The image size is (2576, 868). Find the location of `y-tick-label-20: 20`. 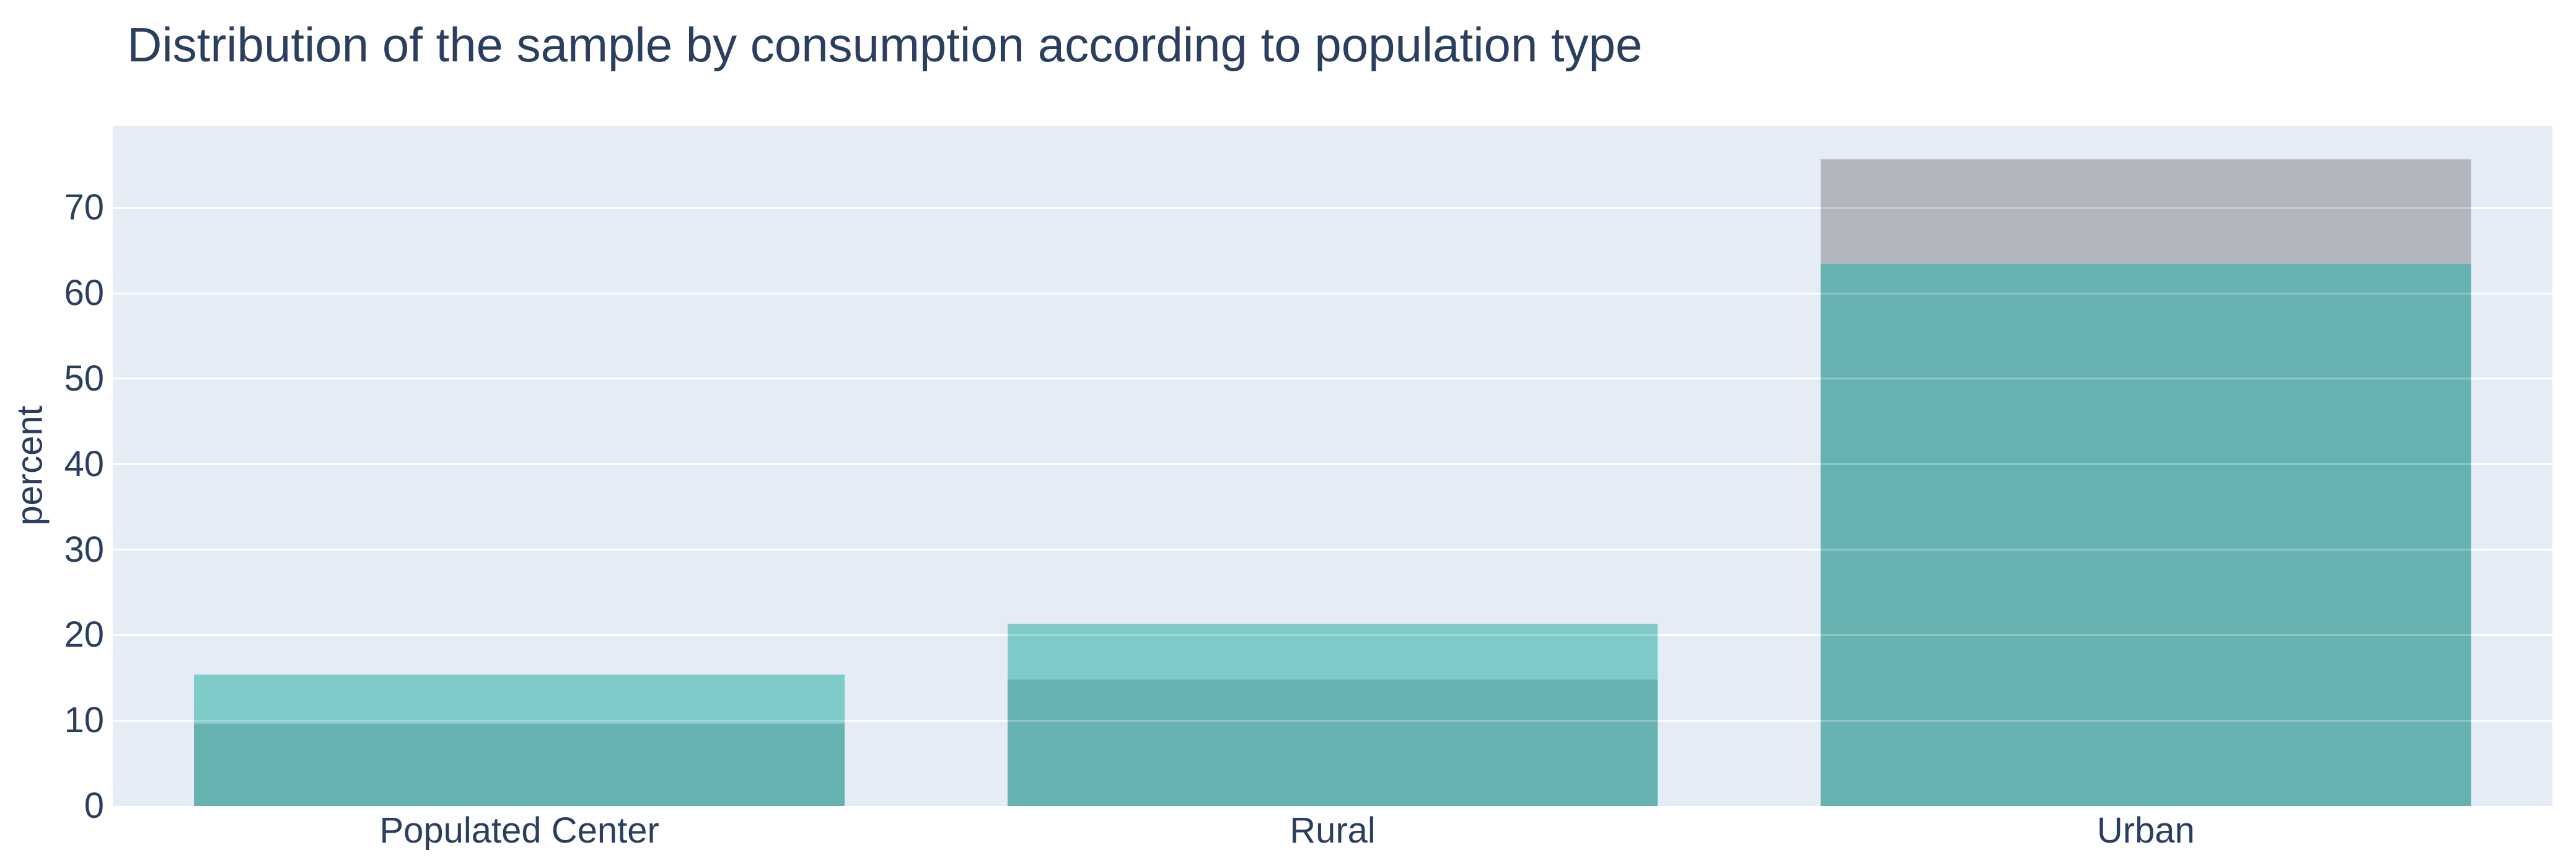

y-tick-label-20: 20 is located at coordinates (84, 634).